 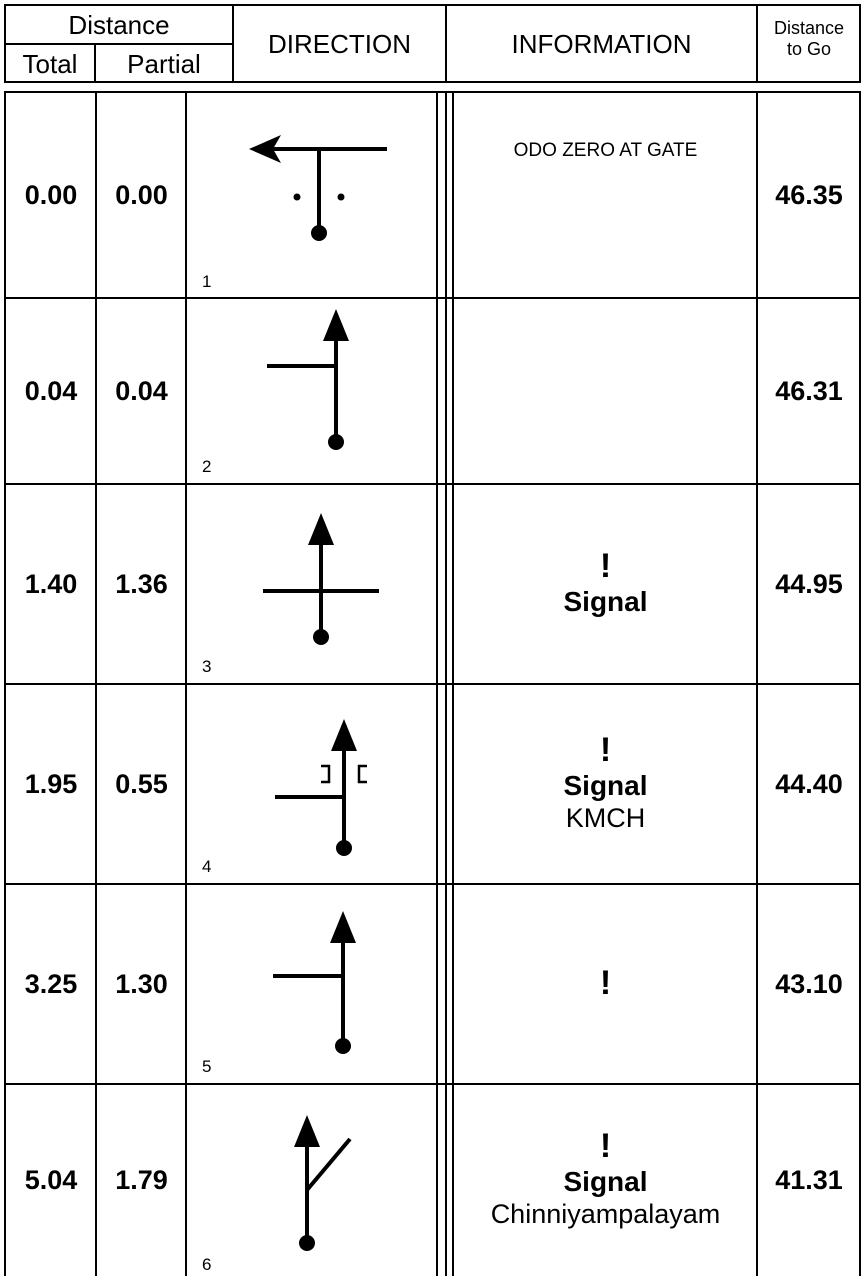 I want to click on partial-distance: 1.36, so click(x=141, y=583).